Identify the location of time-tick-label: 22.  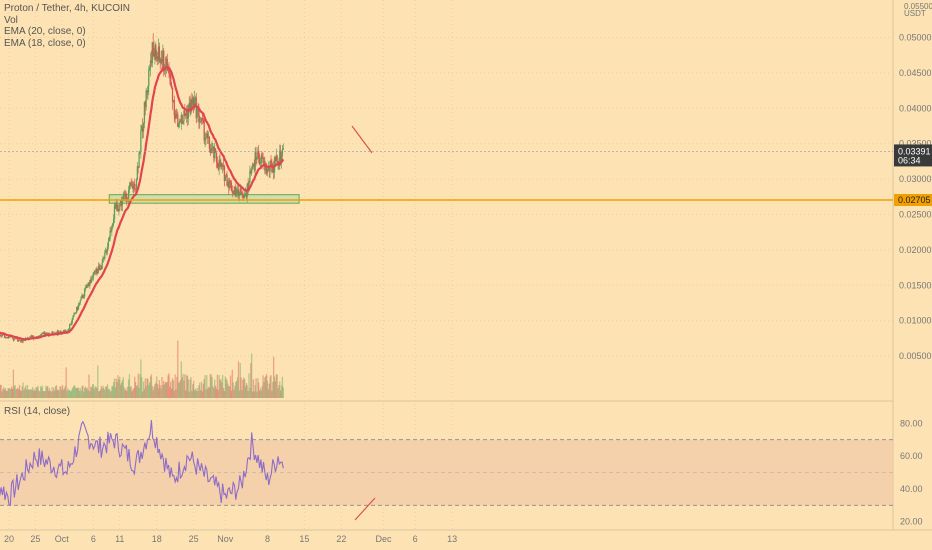
(341, 539).